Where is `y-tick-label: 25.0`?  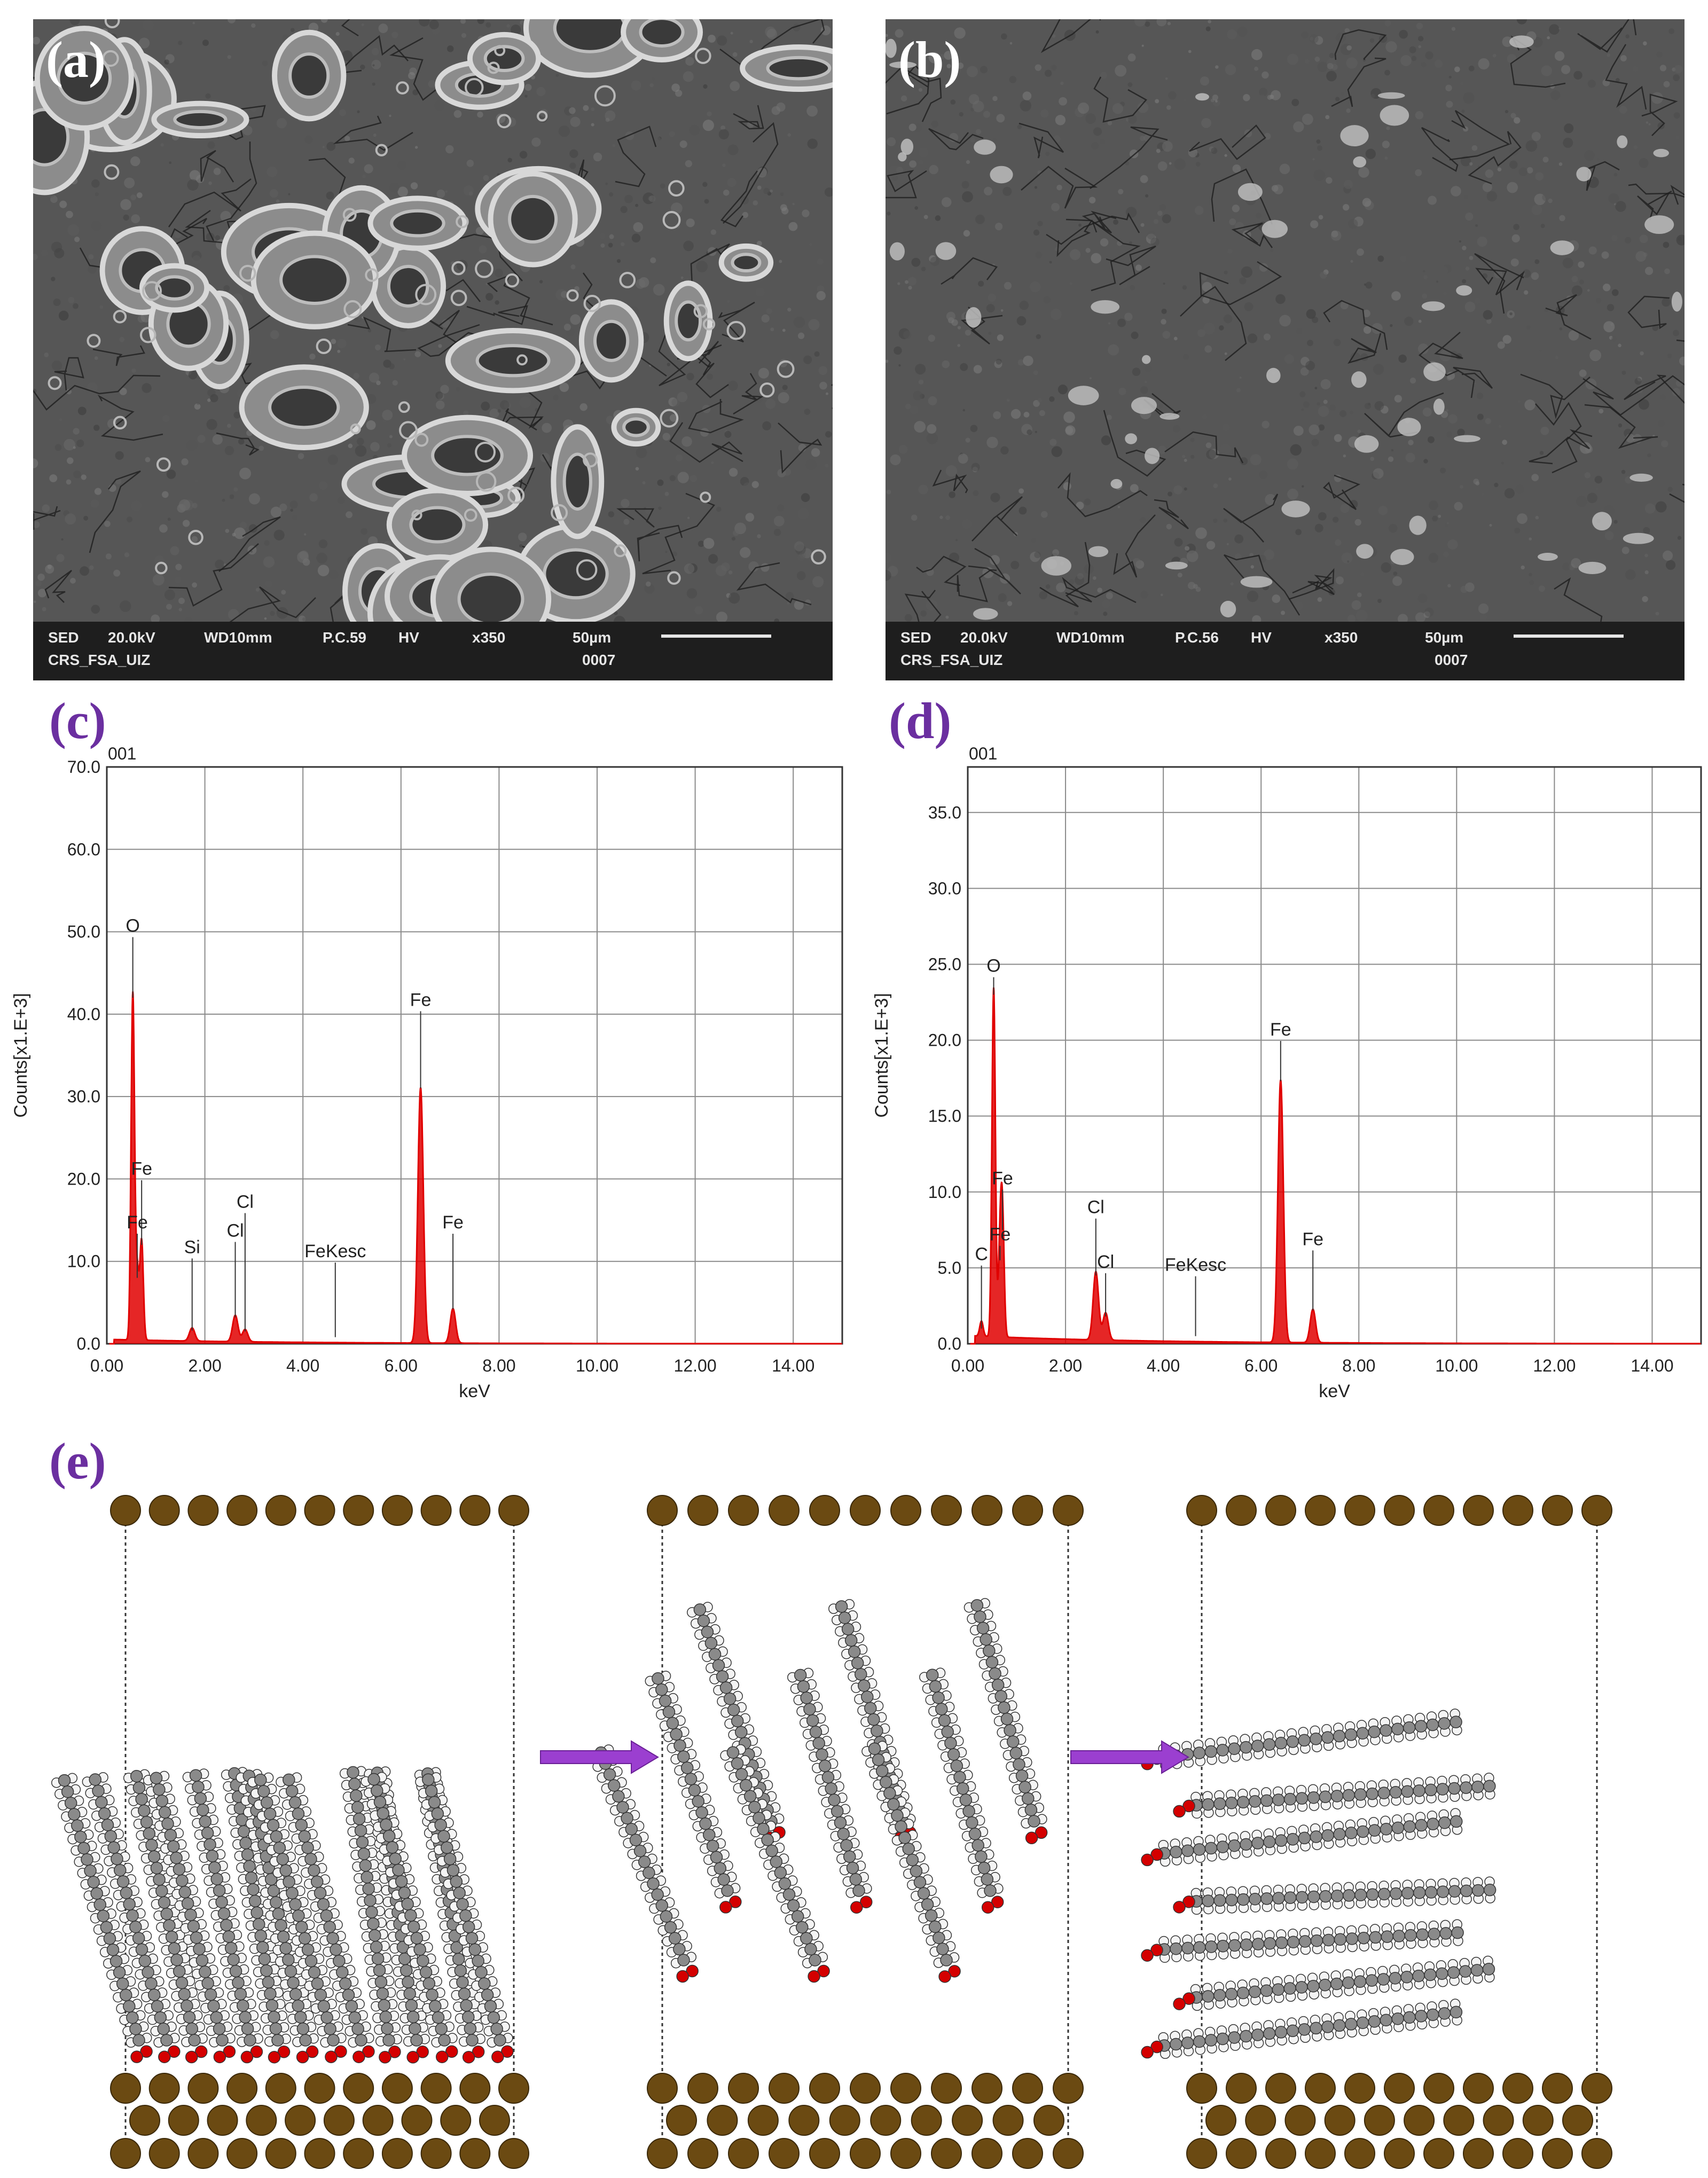 y-tick-label: 25.0 is located at coordinates (944, 964).